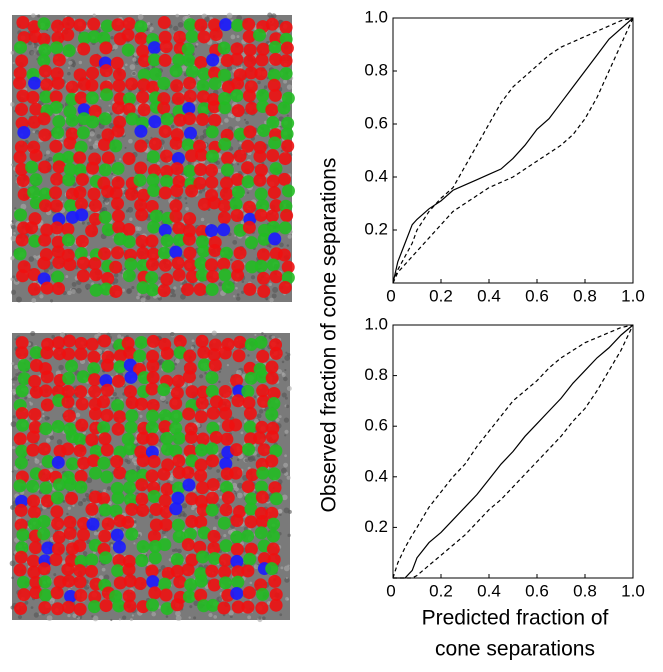 The height and width of the screenshot is (672, 663). I want to click on data-line, so click(513, 150).